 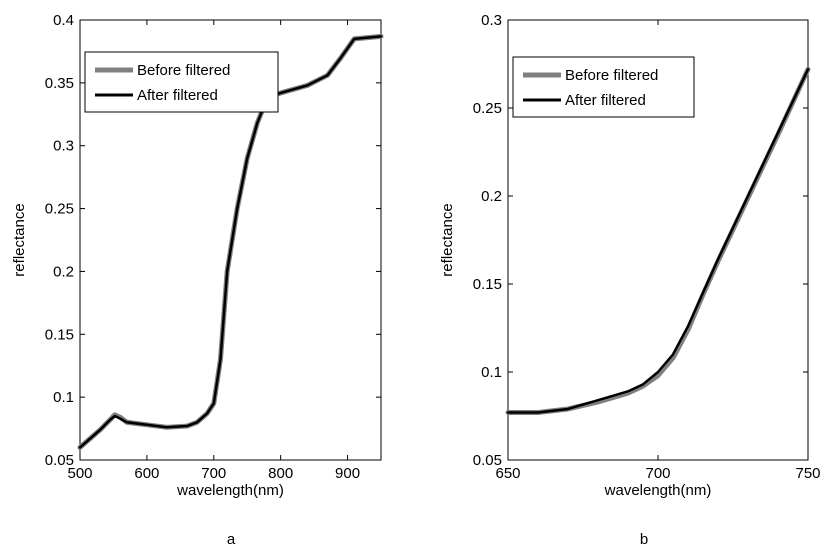 What do you see at coordinates (807, 473) in the screenshot?
I see `panel-b-x-tick-label: 750` at bounding box center [807, 473].